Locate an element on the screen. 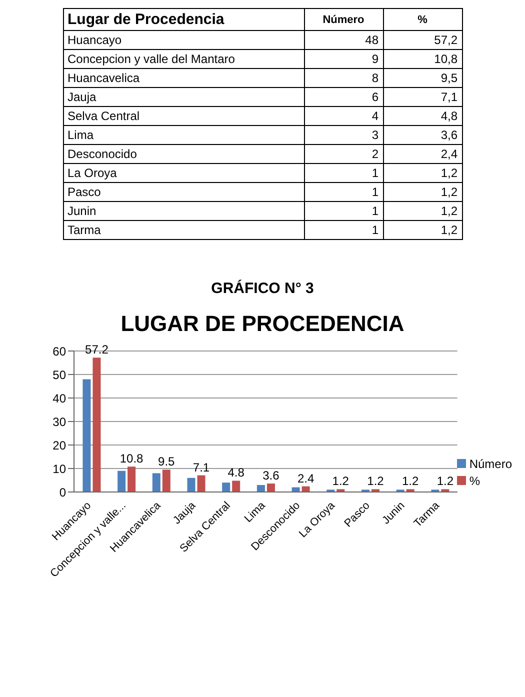  y-tick-label: 30 is located at coordinates (59, 421).